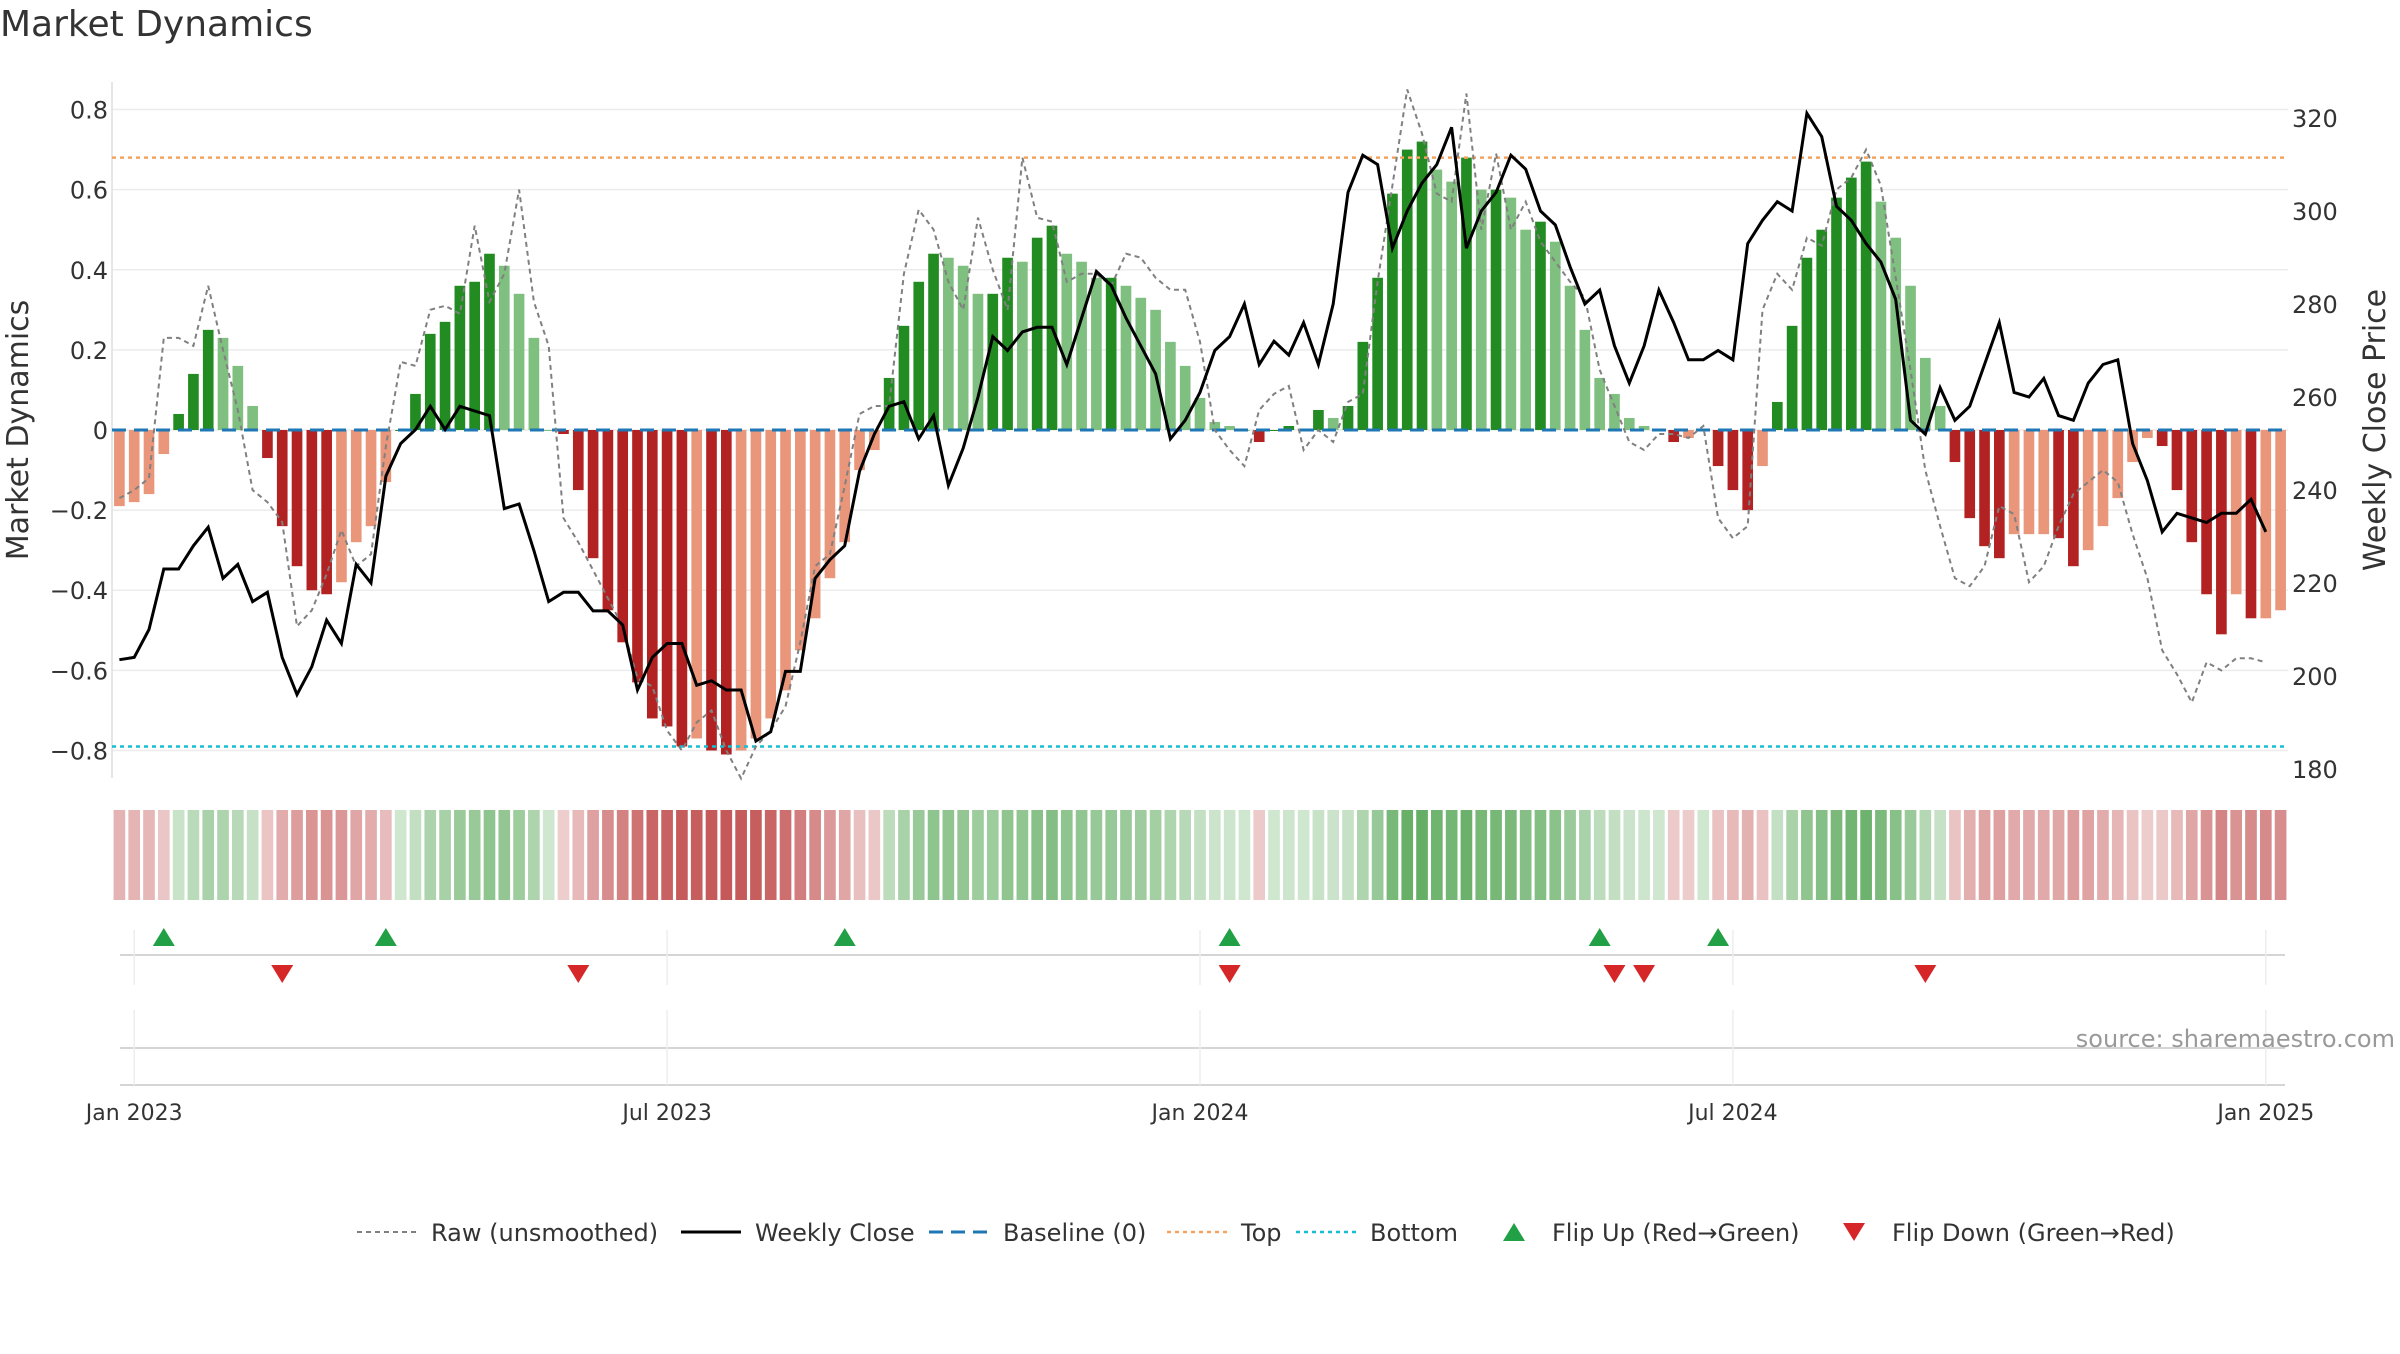 This screenshot has height=1354, width=2400. I want to click on y-right-tick-label: 320, so click(2315, 119).